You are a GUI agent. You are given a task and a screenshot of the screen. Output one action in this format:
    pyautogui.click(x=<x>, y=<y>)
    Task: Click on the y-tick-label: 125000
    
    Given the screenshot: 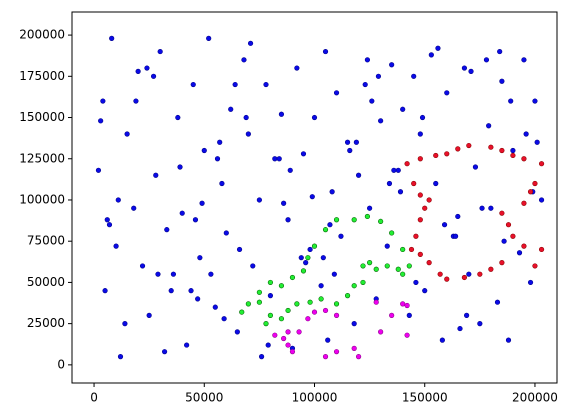 What is the action you would take?
    pyautogui.click(x=42, y=158)
    